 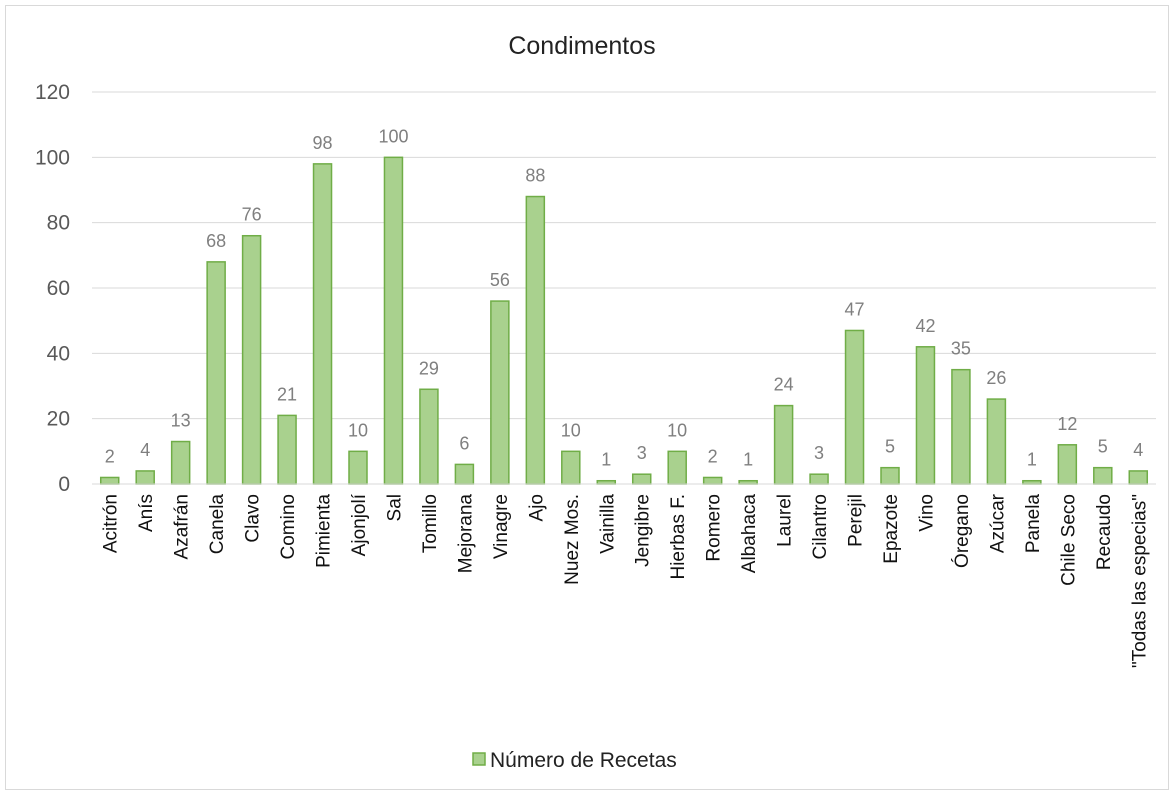 What do you see at coordinates (393, 136) in the screenshot?
I see `data-label: 100` at bounding box center [393, 136].